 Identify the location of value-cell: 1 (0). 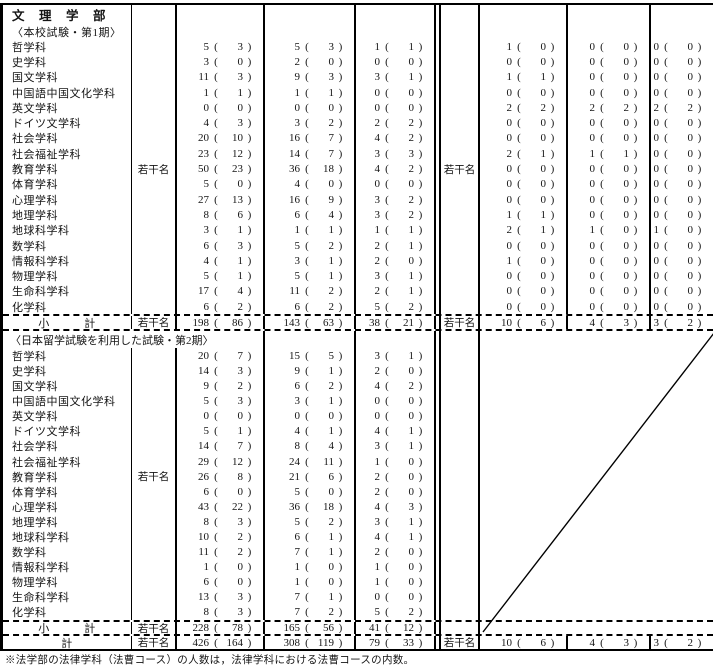
(308, 582).